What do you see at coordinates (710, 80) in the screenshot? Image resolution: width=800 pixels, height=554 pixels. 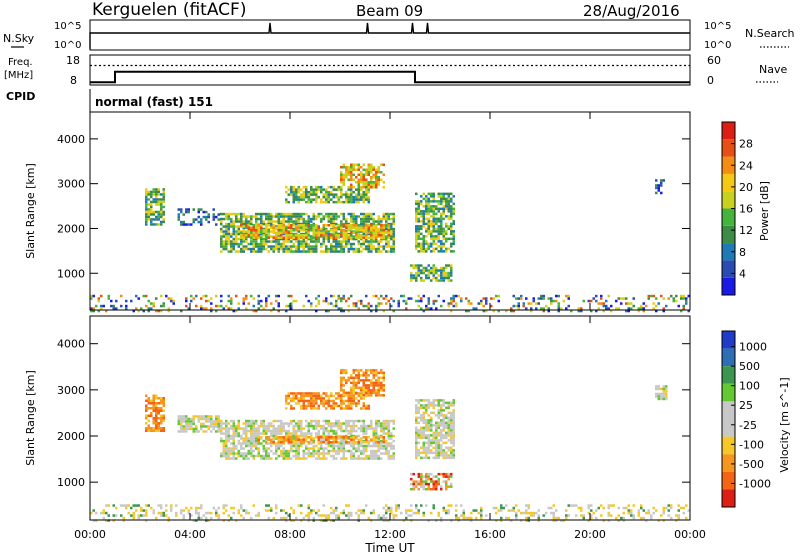 I see `nave-tick-bottom: 0` at bounding box center [710, 80].